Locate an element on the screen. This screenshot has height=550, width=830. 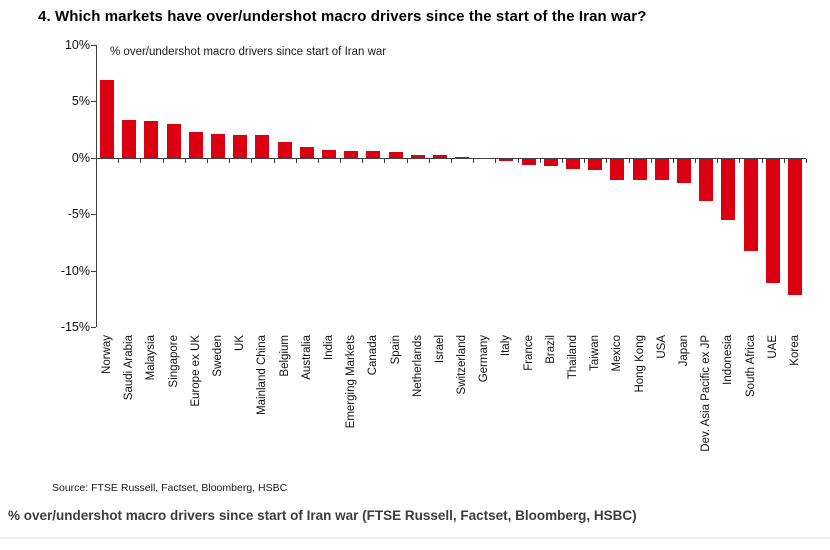
x-axis-category-label: Mainland China is located at coordinates (262, 375).